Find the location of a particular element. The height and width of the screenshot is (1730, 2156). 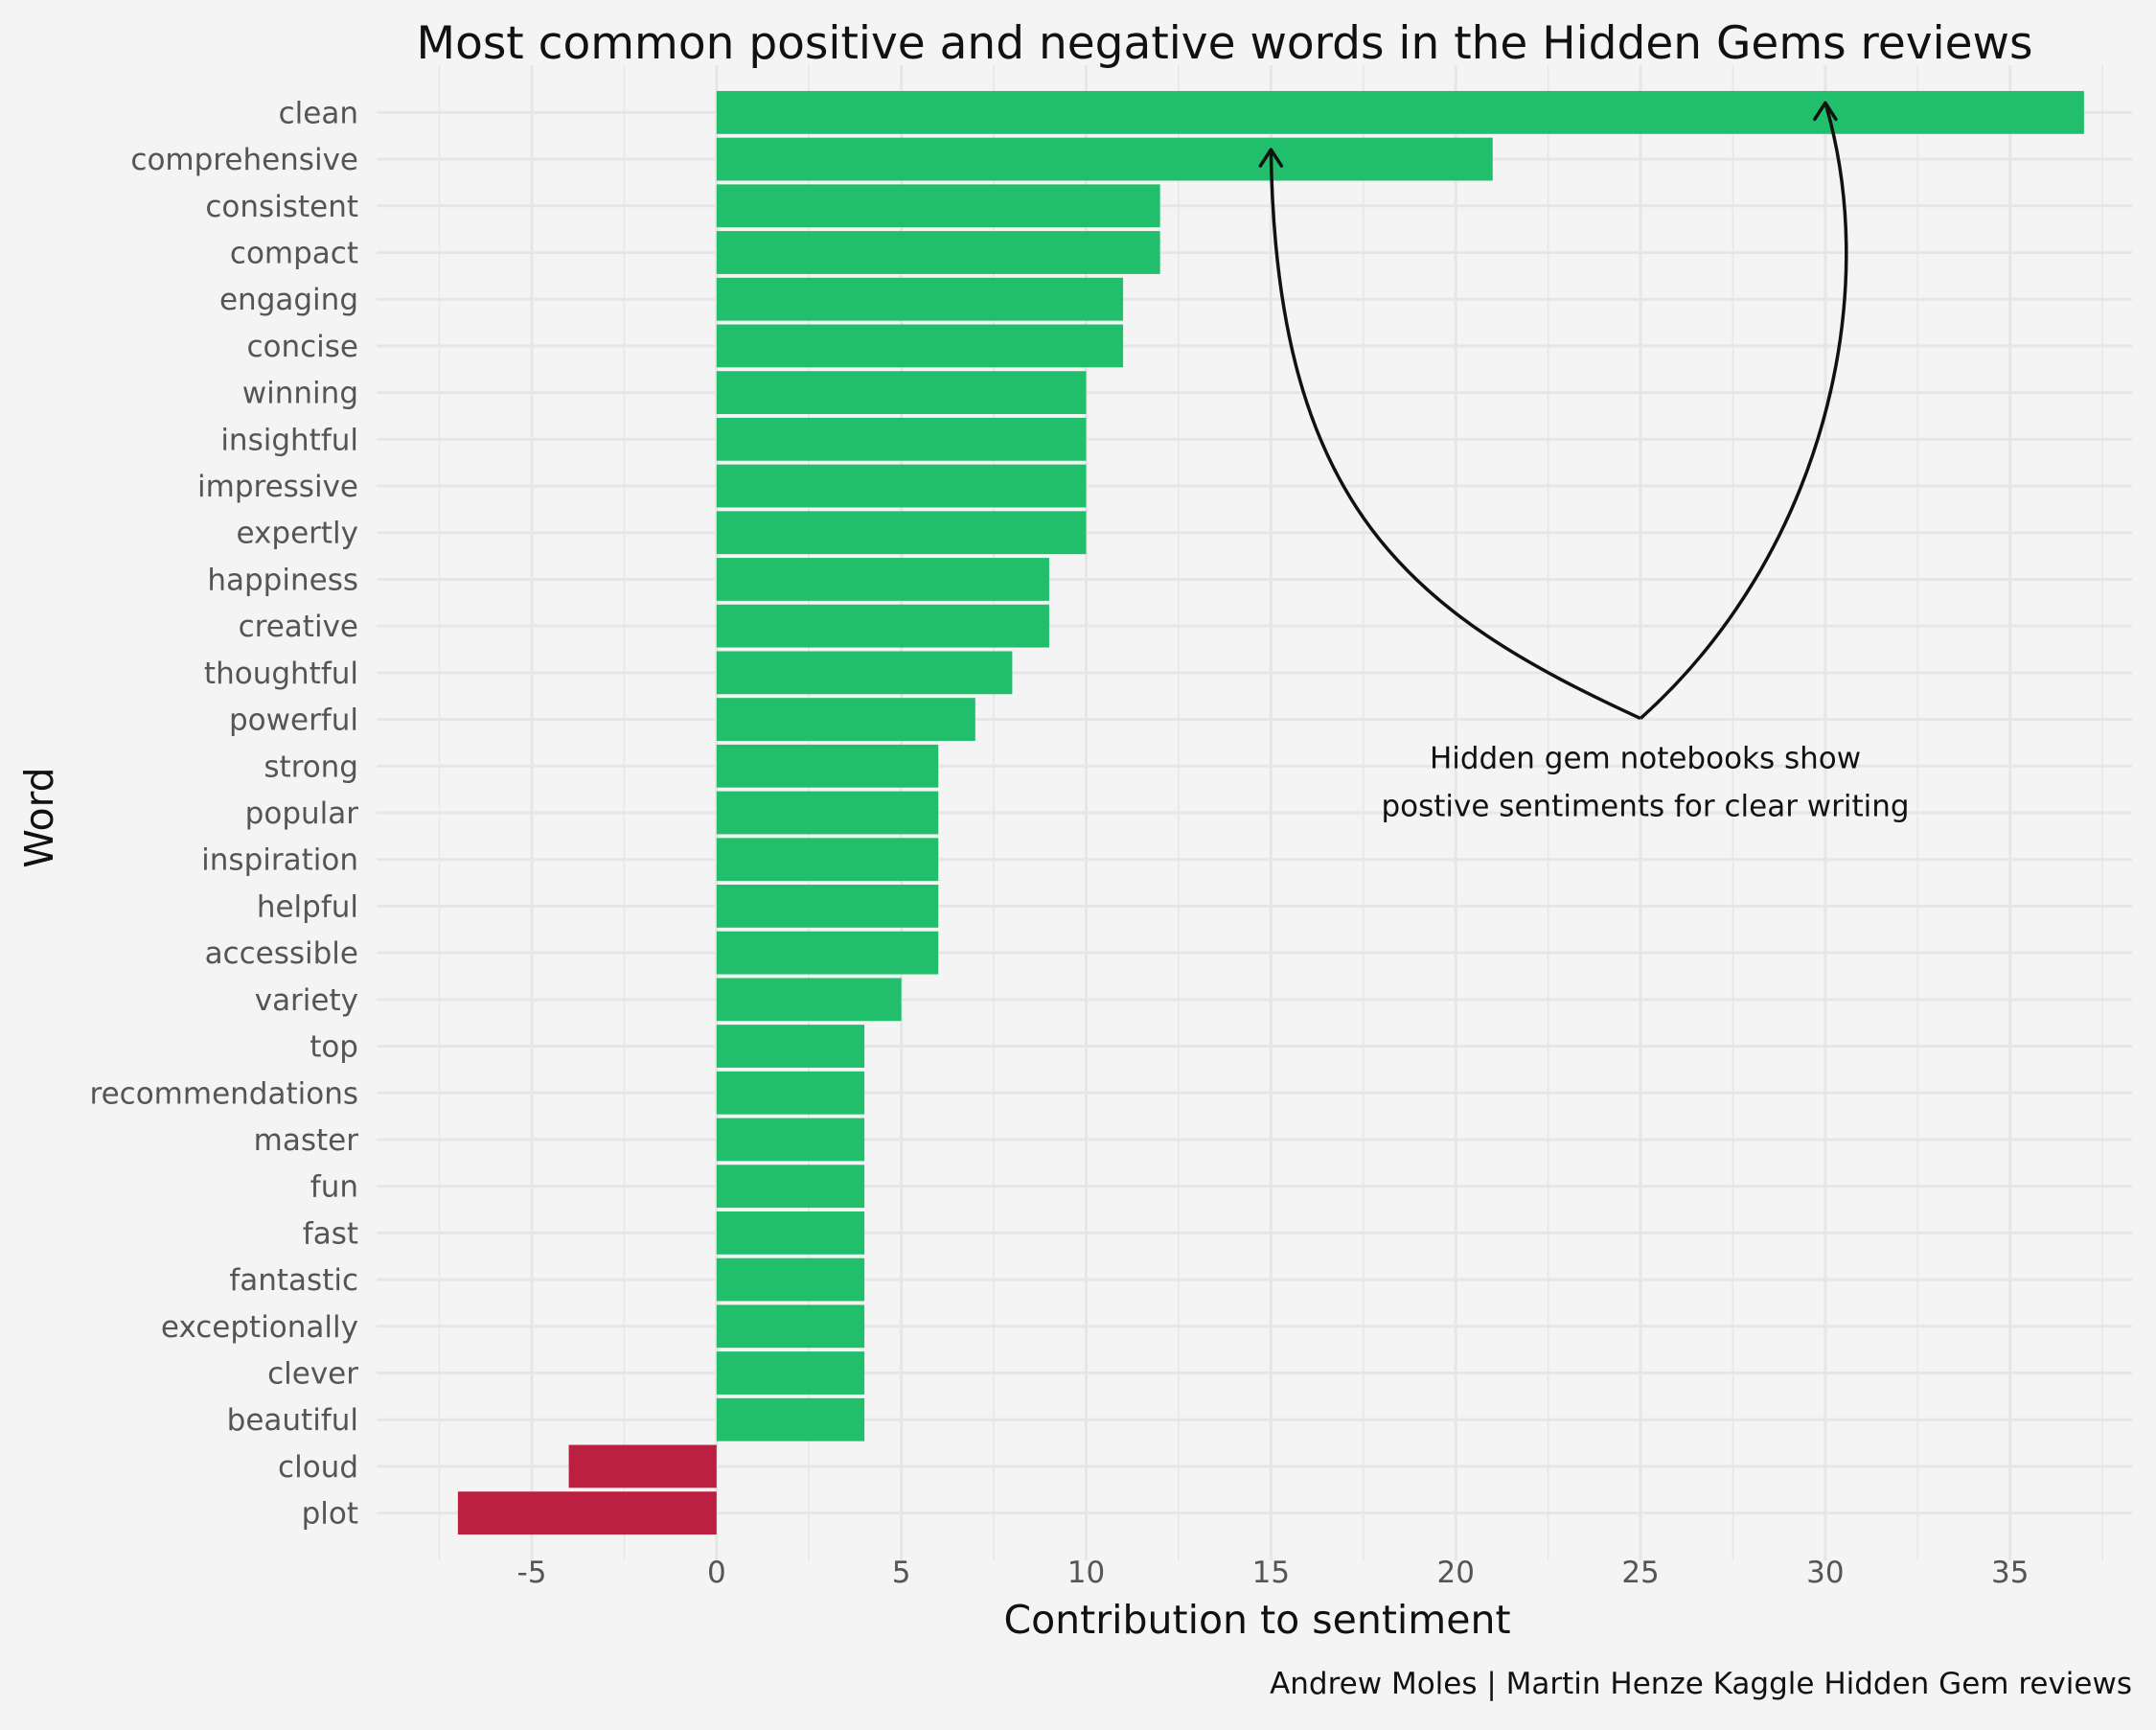

y-tick-label: powerful is located at coordinates (293, 721).